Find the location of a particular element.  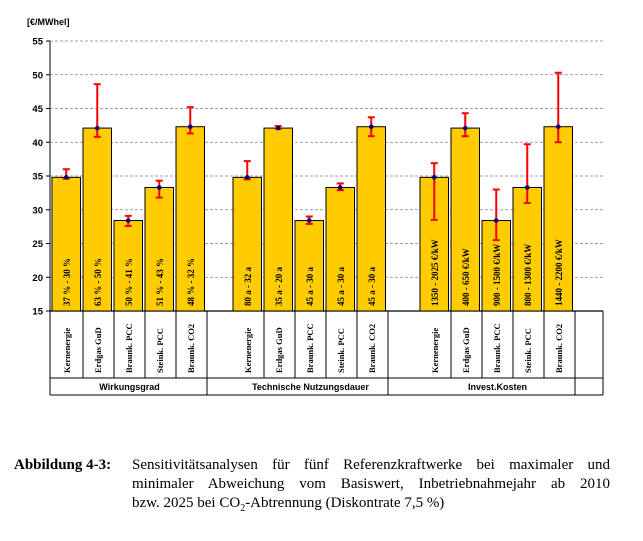

bar-value-label: 51 % - 43 % is located at coordinates (160, 282).